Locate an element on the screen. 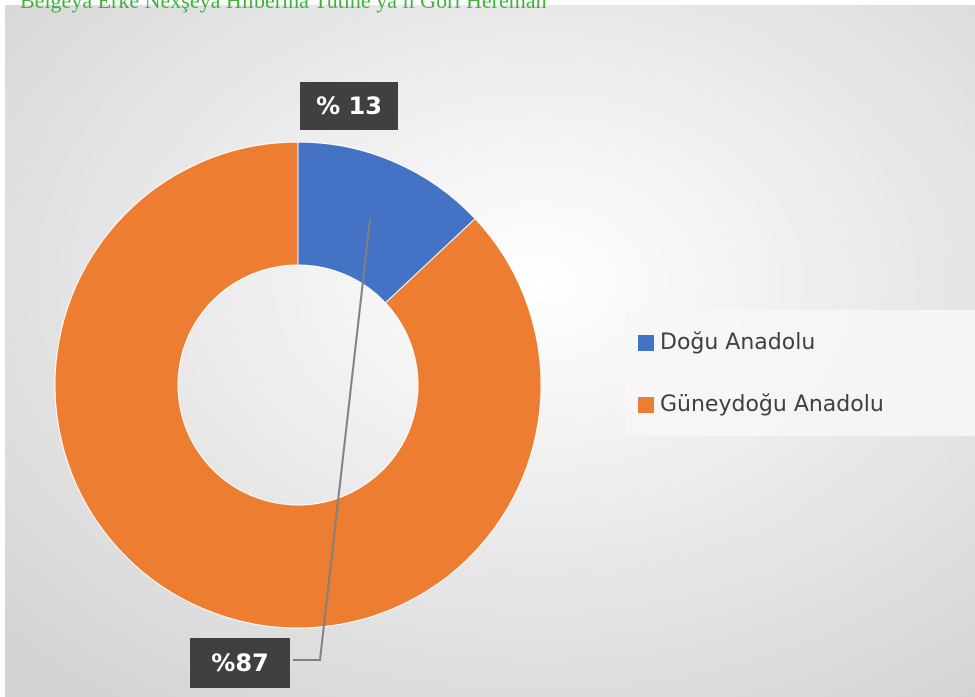 This screenshot has height=697, width=975. legend-label: Doğu Anadolu is located at coordinates (737, 342).